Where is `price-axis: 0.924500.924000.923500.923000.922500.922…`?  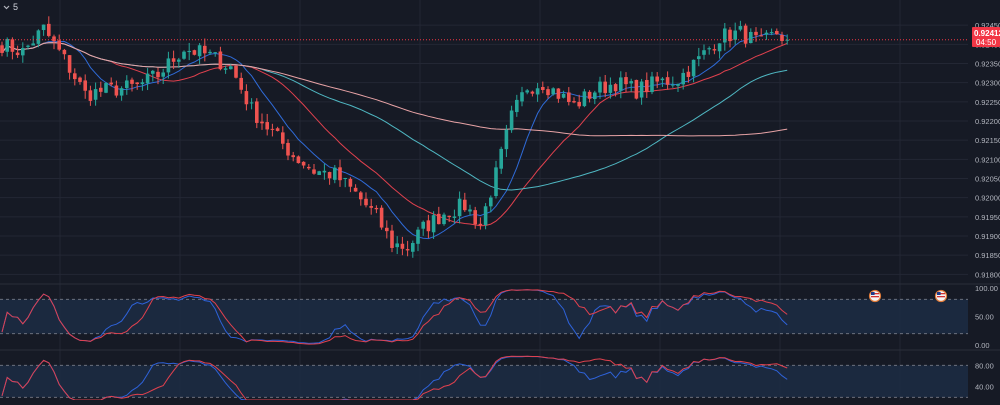
price-axis: 0.924500.924000.923500.923000.922500.922… is located at coordinates (987, 206).